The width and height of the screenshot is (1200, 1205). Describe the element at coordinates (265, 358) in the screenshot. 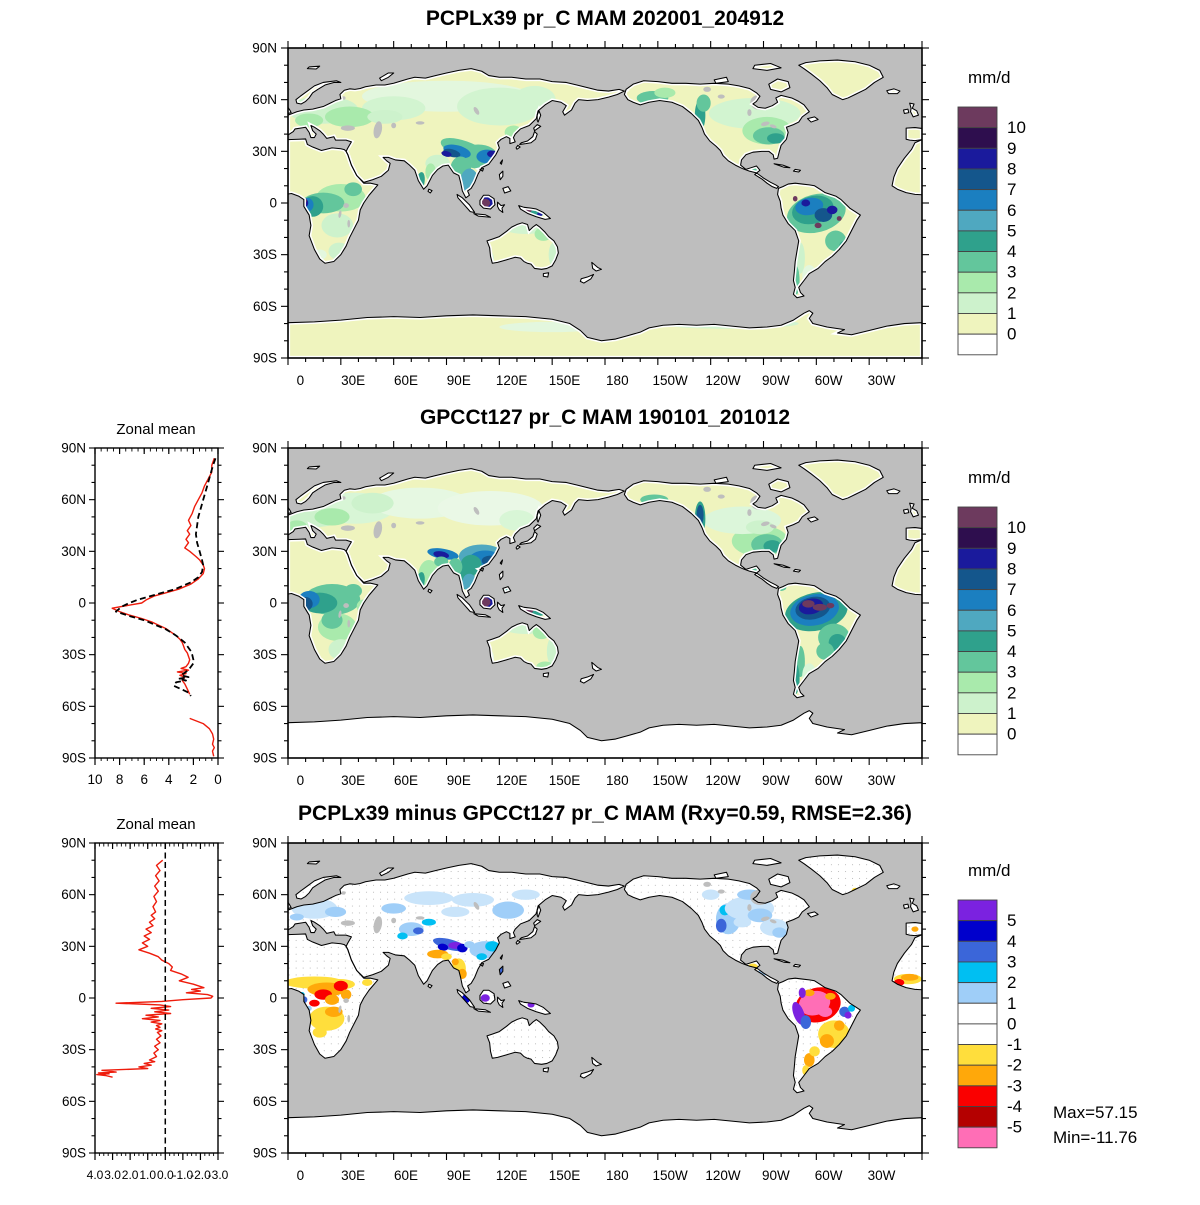

I see `lat-tick-label: 90S` at that location.